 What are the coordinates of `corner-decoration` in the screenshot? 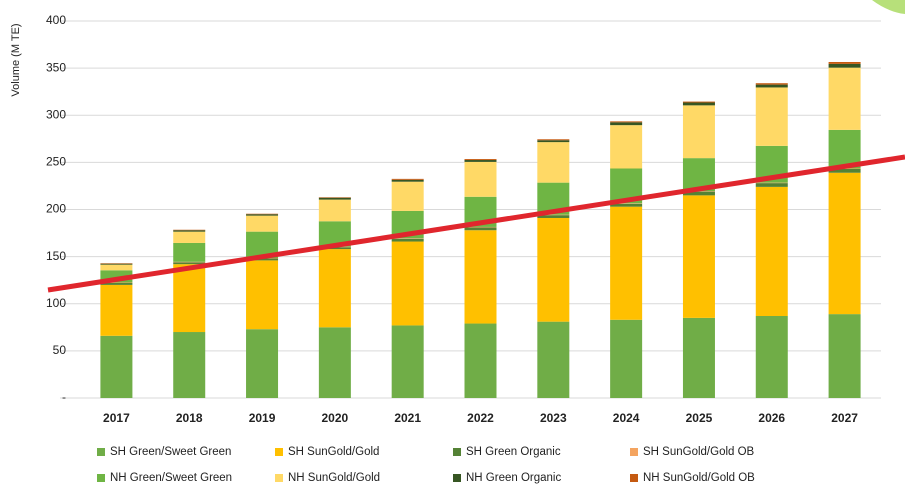 It's located at (888, 7).